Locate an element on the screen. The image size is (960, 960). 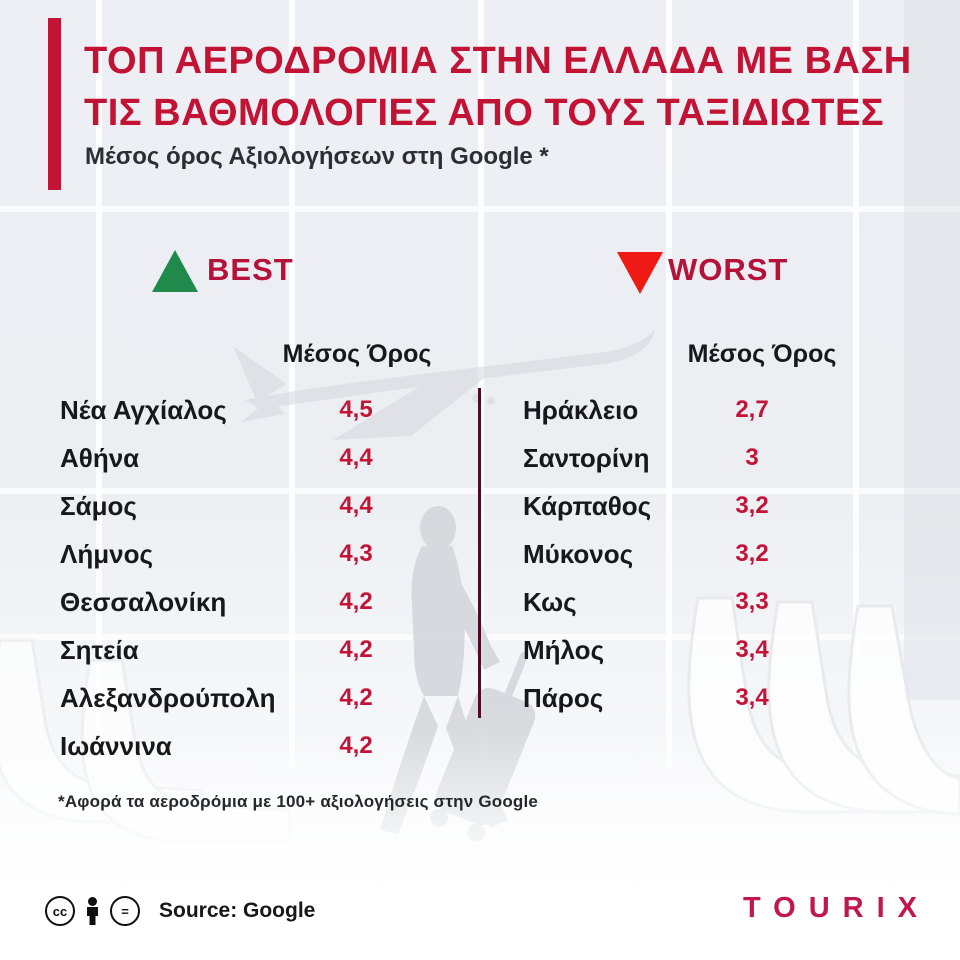
table-row: Μήλος 3,4 is located at coordinates (656, 650).